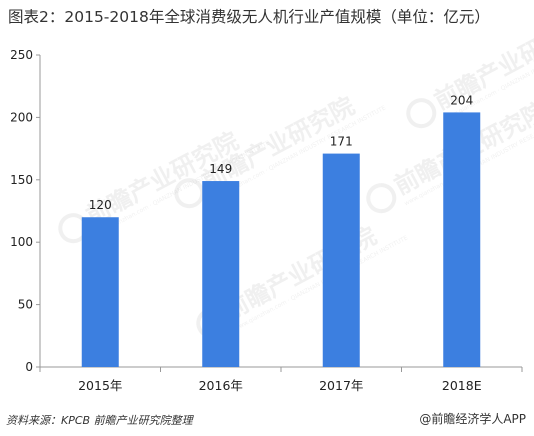 Image resolution: width=534 pixels, height=436 pixels. Describe the element at coordinates (21, 55) in the screenshot. I see `y-tick-label: 250` at that location.